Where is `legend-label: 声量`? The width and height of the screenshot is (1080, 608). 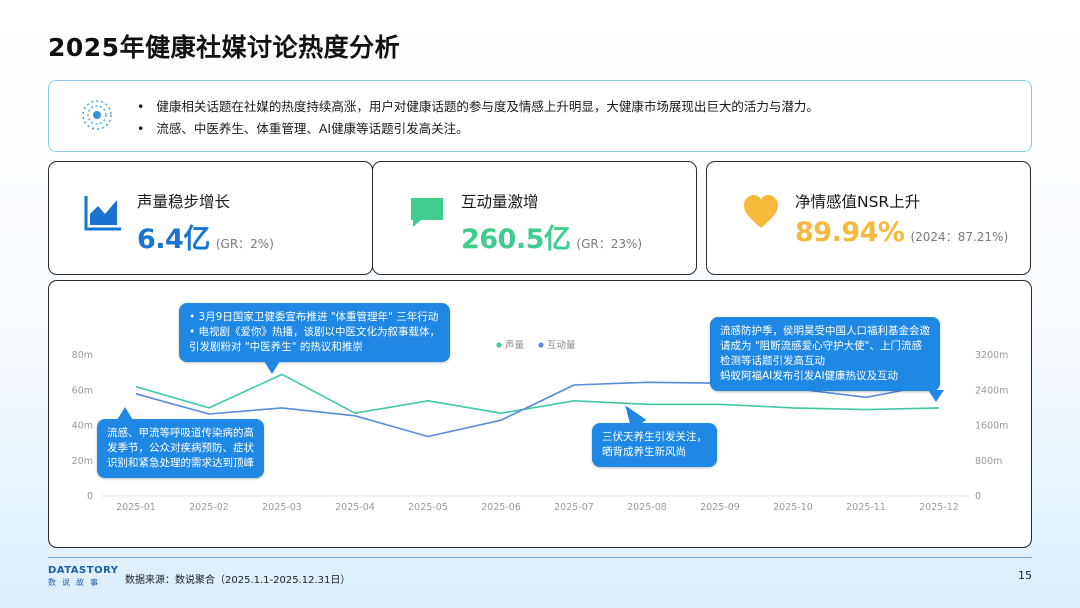
legend-label: 声量 is located at coordinates (515, 345).